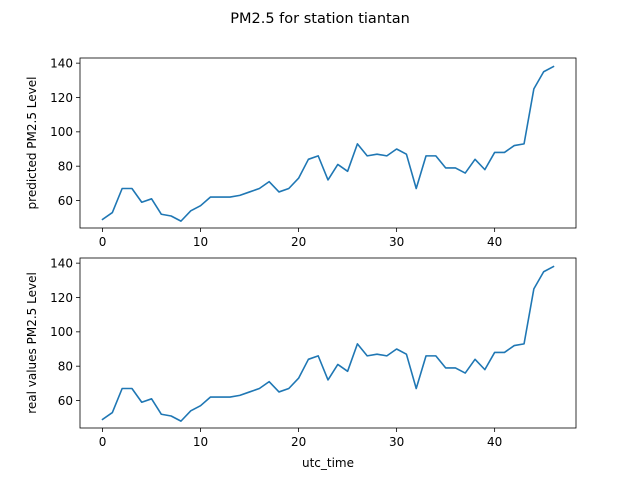 This screenshot has height=480, width=640. I want to click on predicted-x-tick-label: 10, so click(200, 242).